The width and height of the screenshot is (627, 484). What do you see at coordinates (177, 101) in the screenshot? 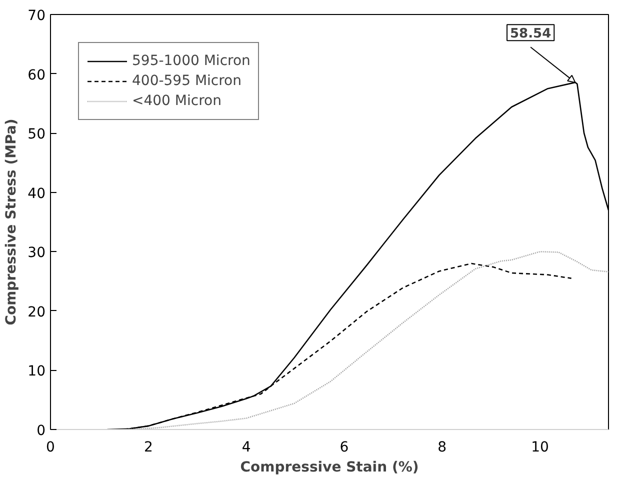
I see `legend-label: <400 Micron` at bounding box center [177, 101].